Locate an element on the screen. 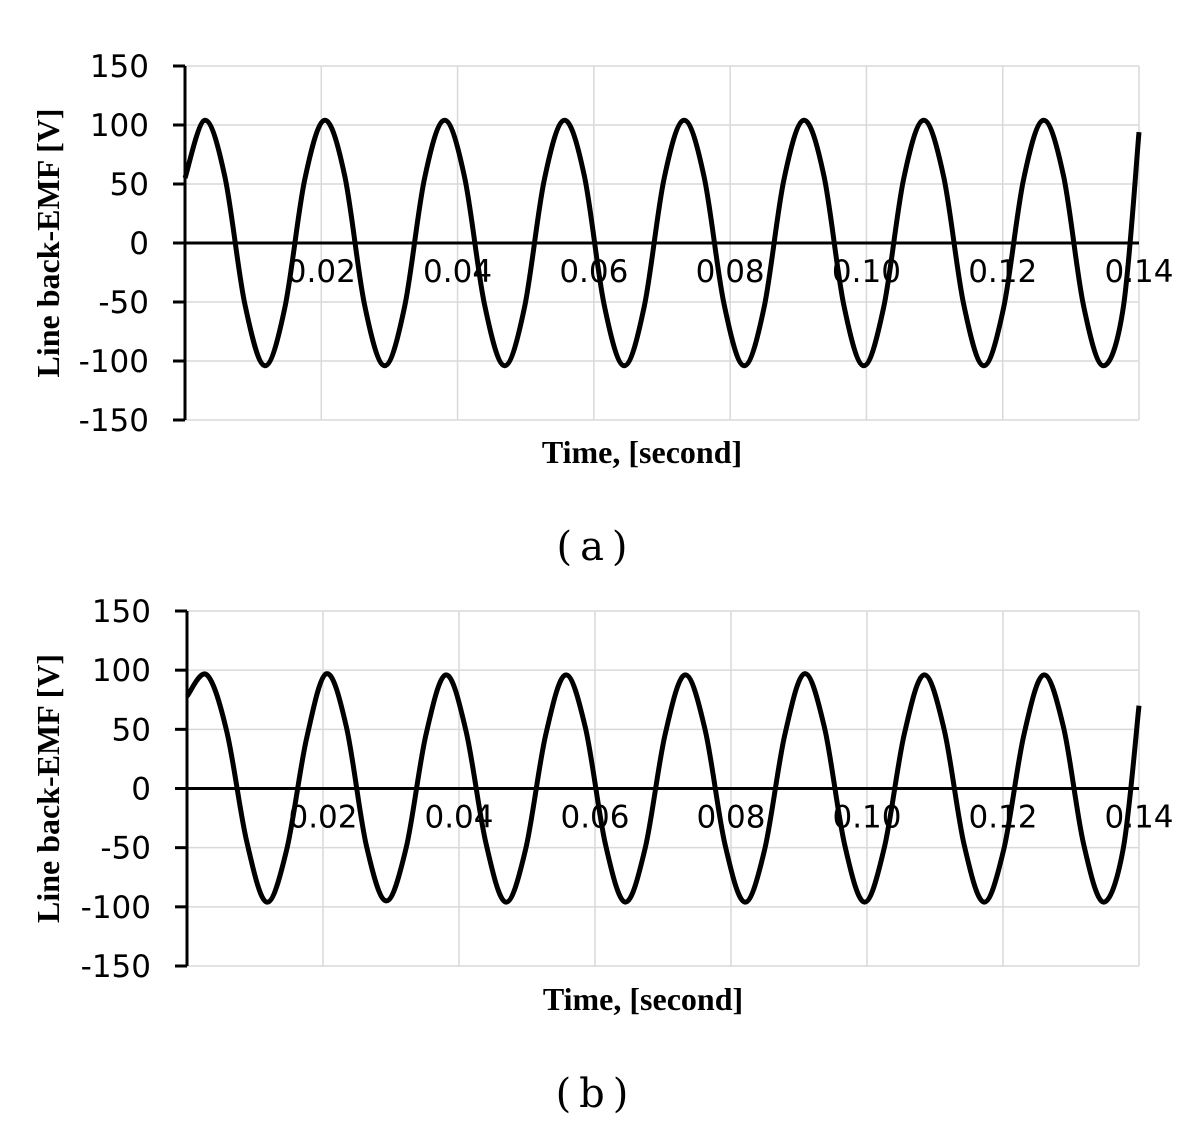  panel-caption: (a) is located at coordinates (595, 547).